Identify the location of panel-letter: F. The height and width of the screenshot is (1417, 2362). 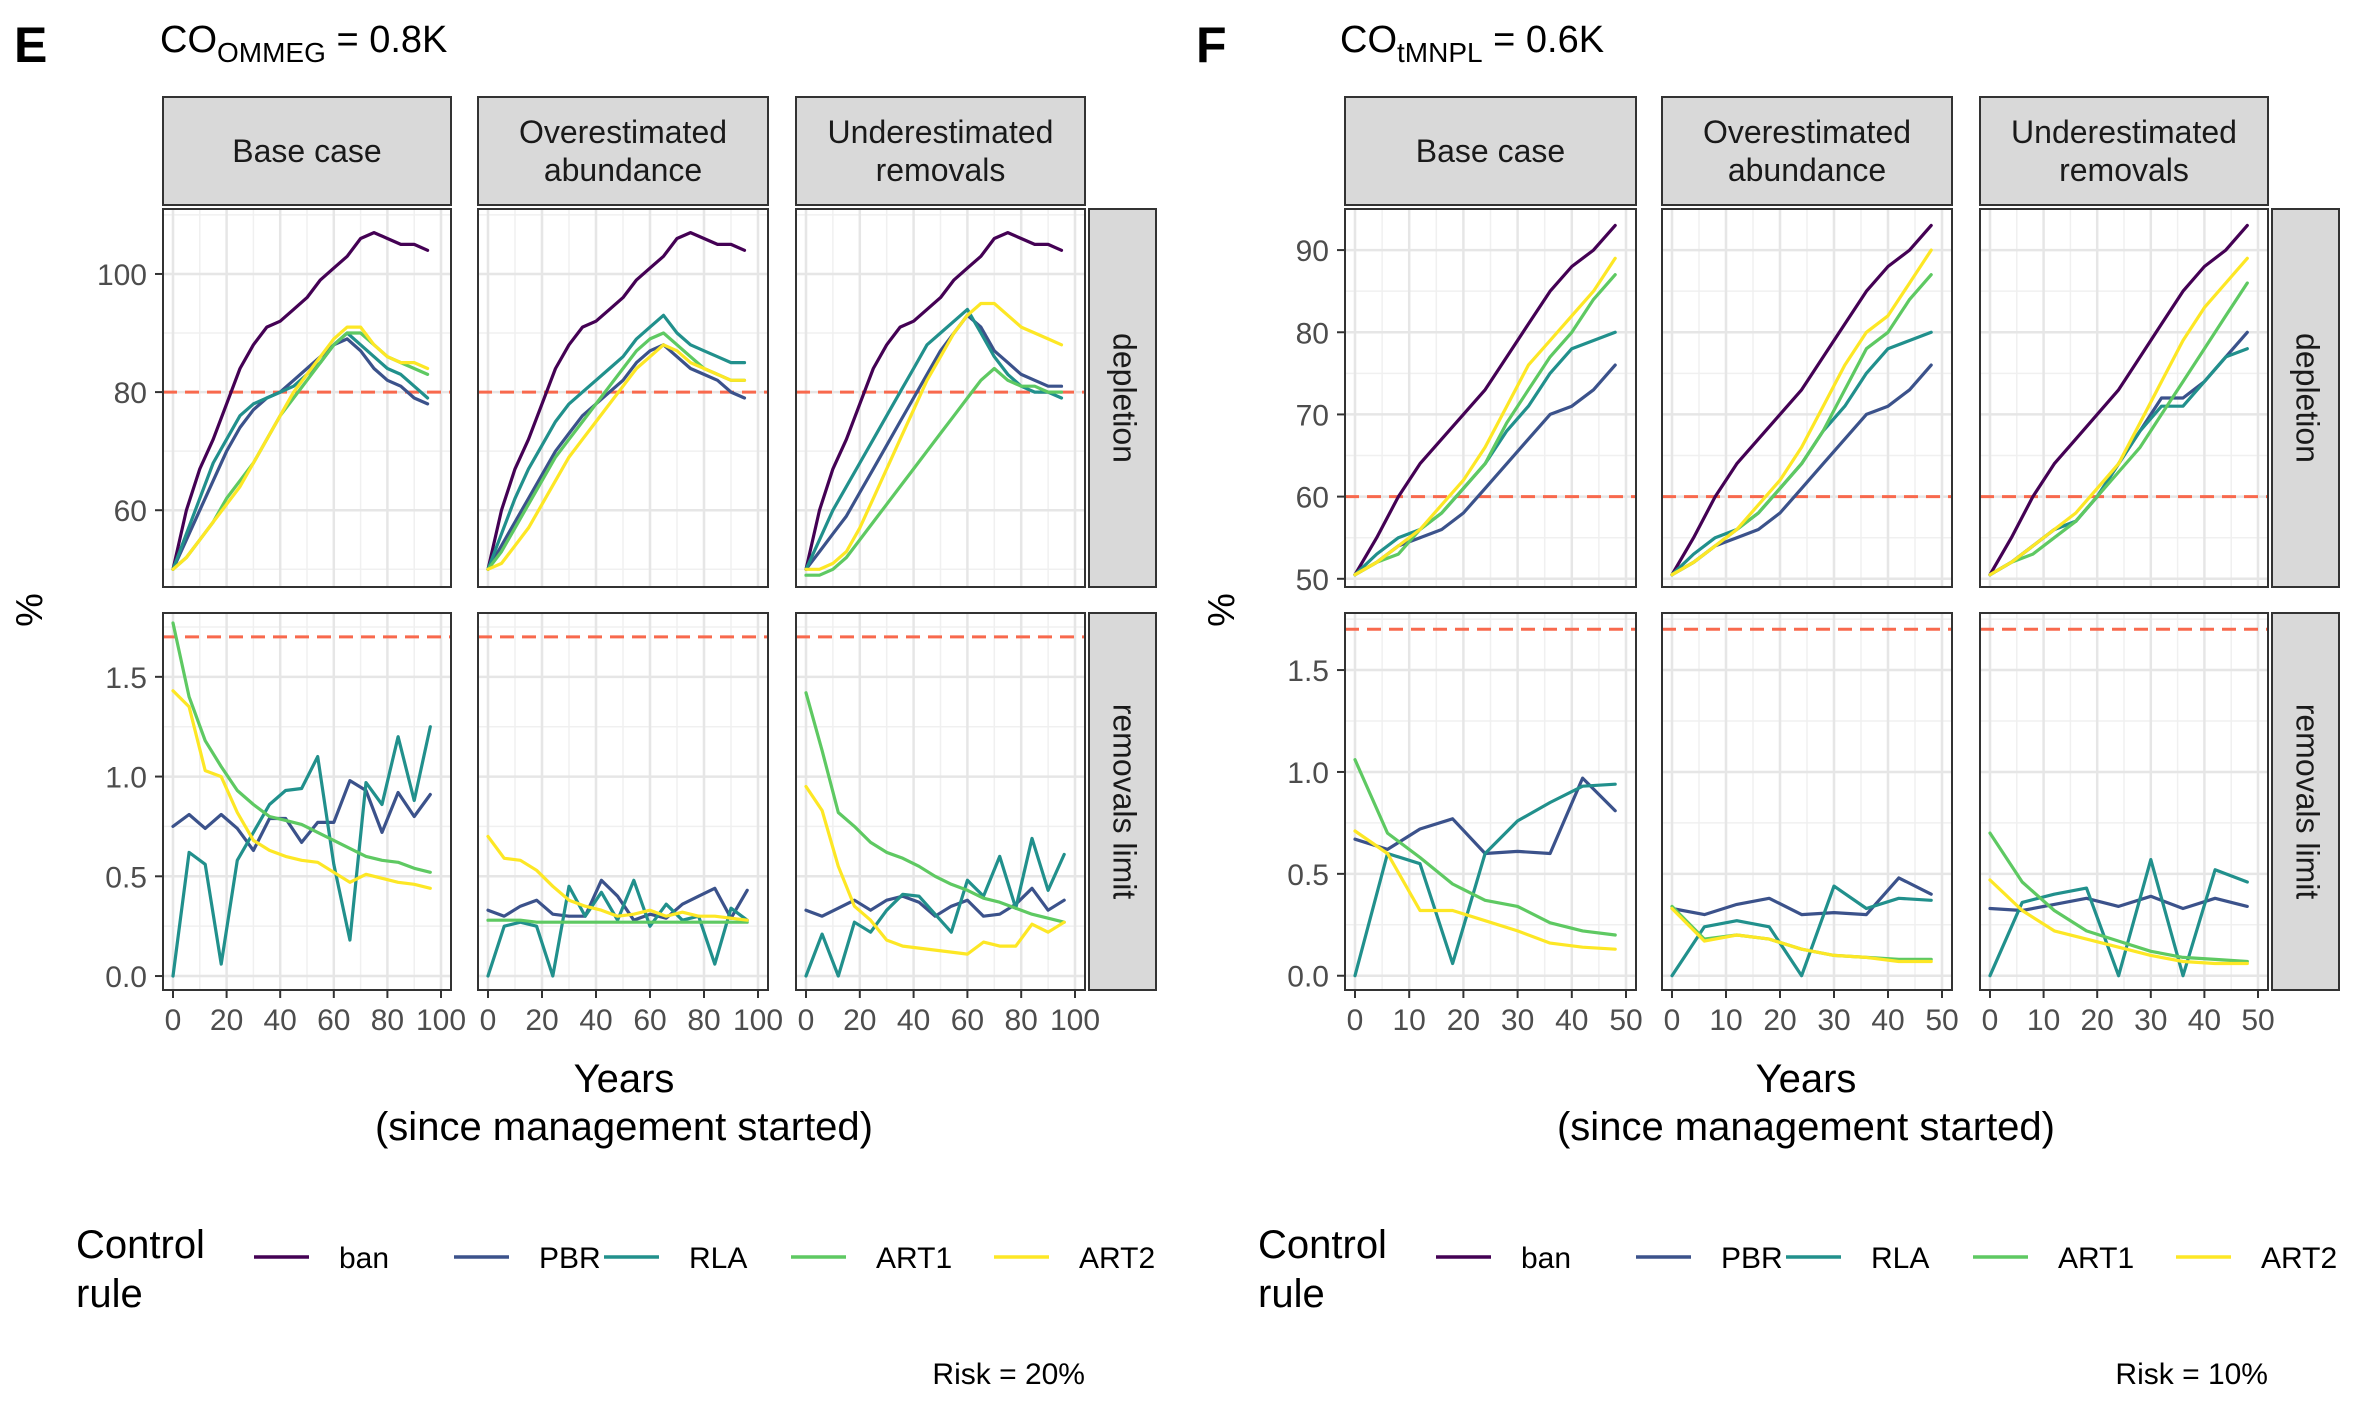
(1211, 45).